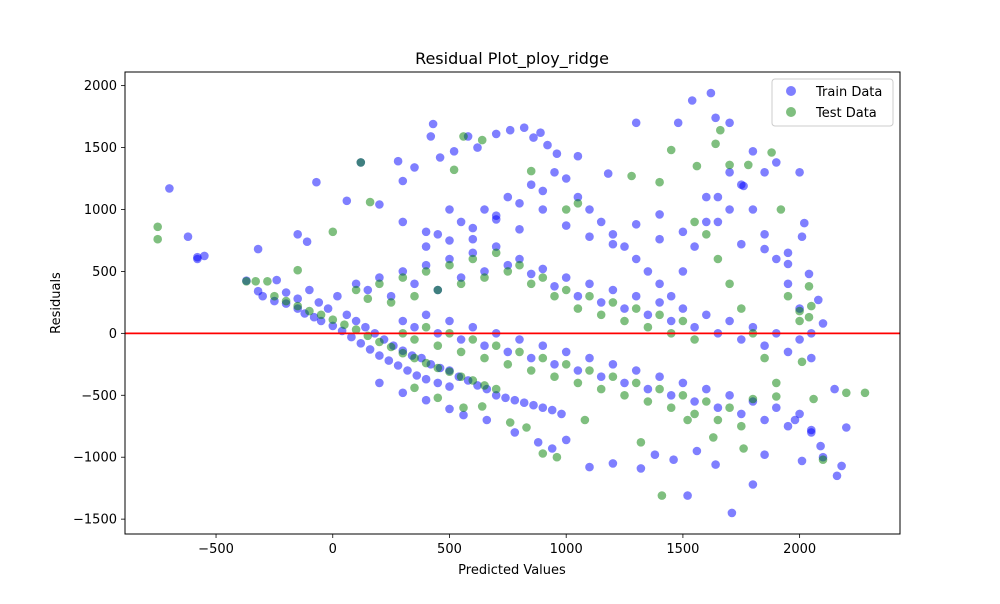  I want to click on x-tick-label: 1500, so click(682, 549).